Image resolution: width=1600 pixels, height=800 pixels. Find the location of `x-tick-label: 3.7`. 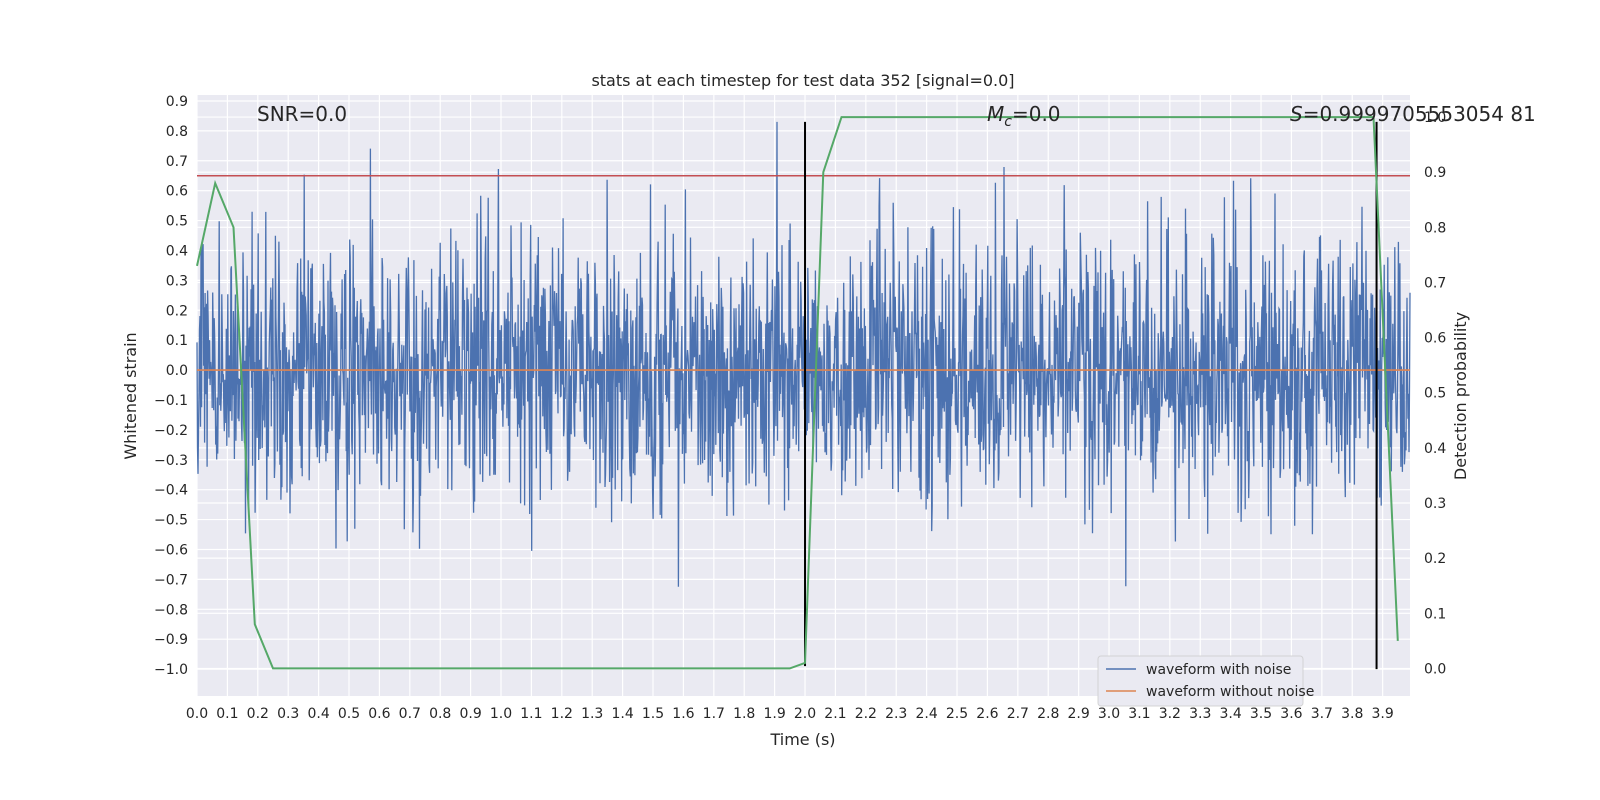

x-tick-label: 3.7 is located at coordinates (1322, 714).